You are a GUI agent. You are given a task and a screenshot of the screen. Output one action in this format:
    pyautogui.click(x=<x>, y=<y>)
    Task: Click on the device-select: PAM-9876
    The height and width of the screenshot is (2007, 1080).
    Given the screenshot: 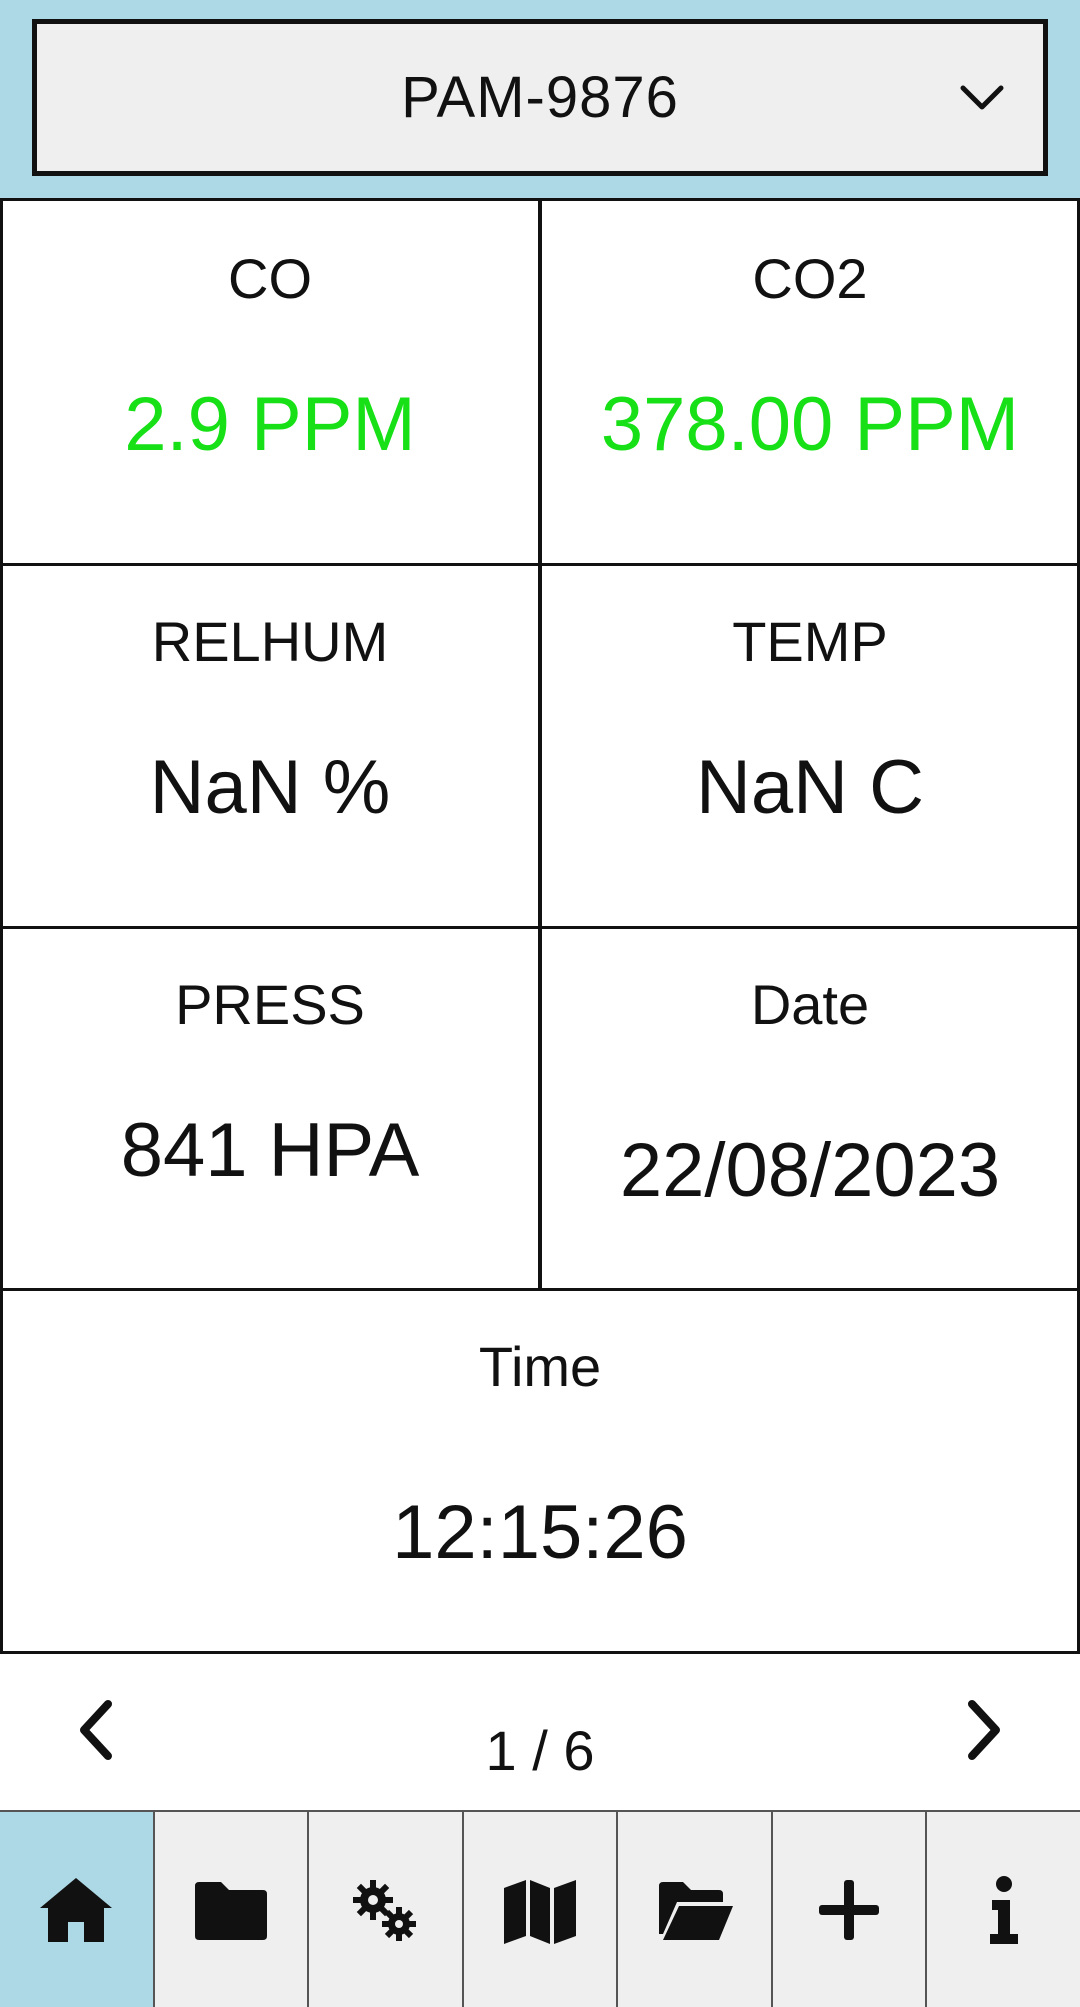 What is the action you would take?
    pyautogui.click(x=540, y=97)
    